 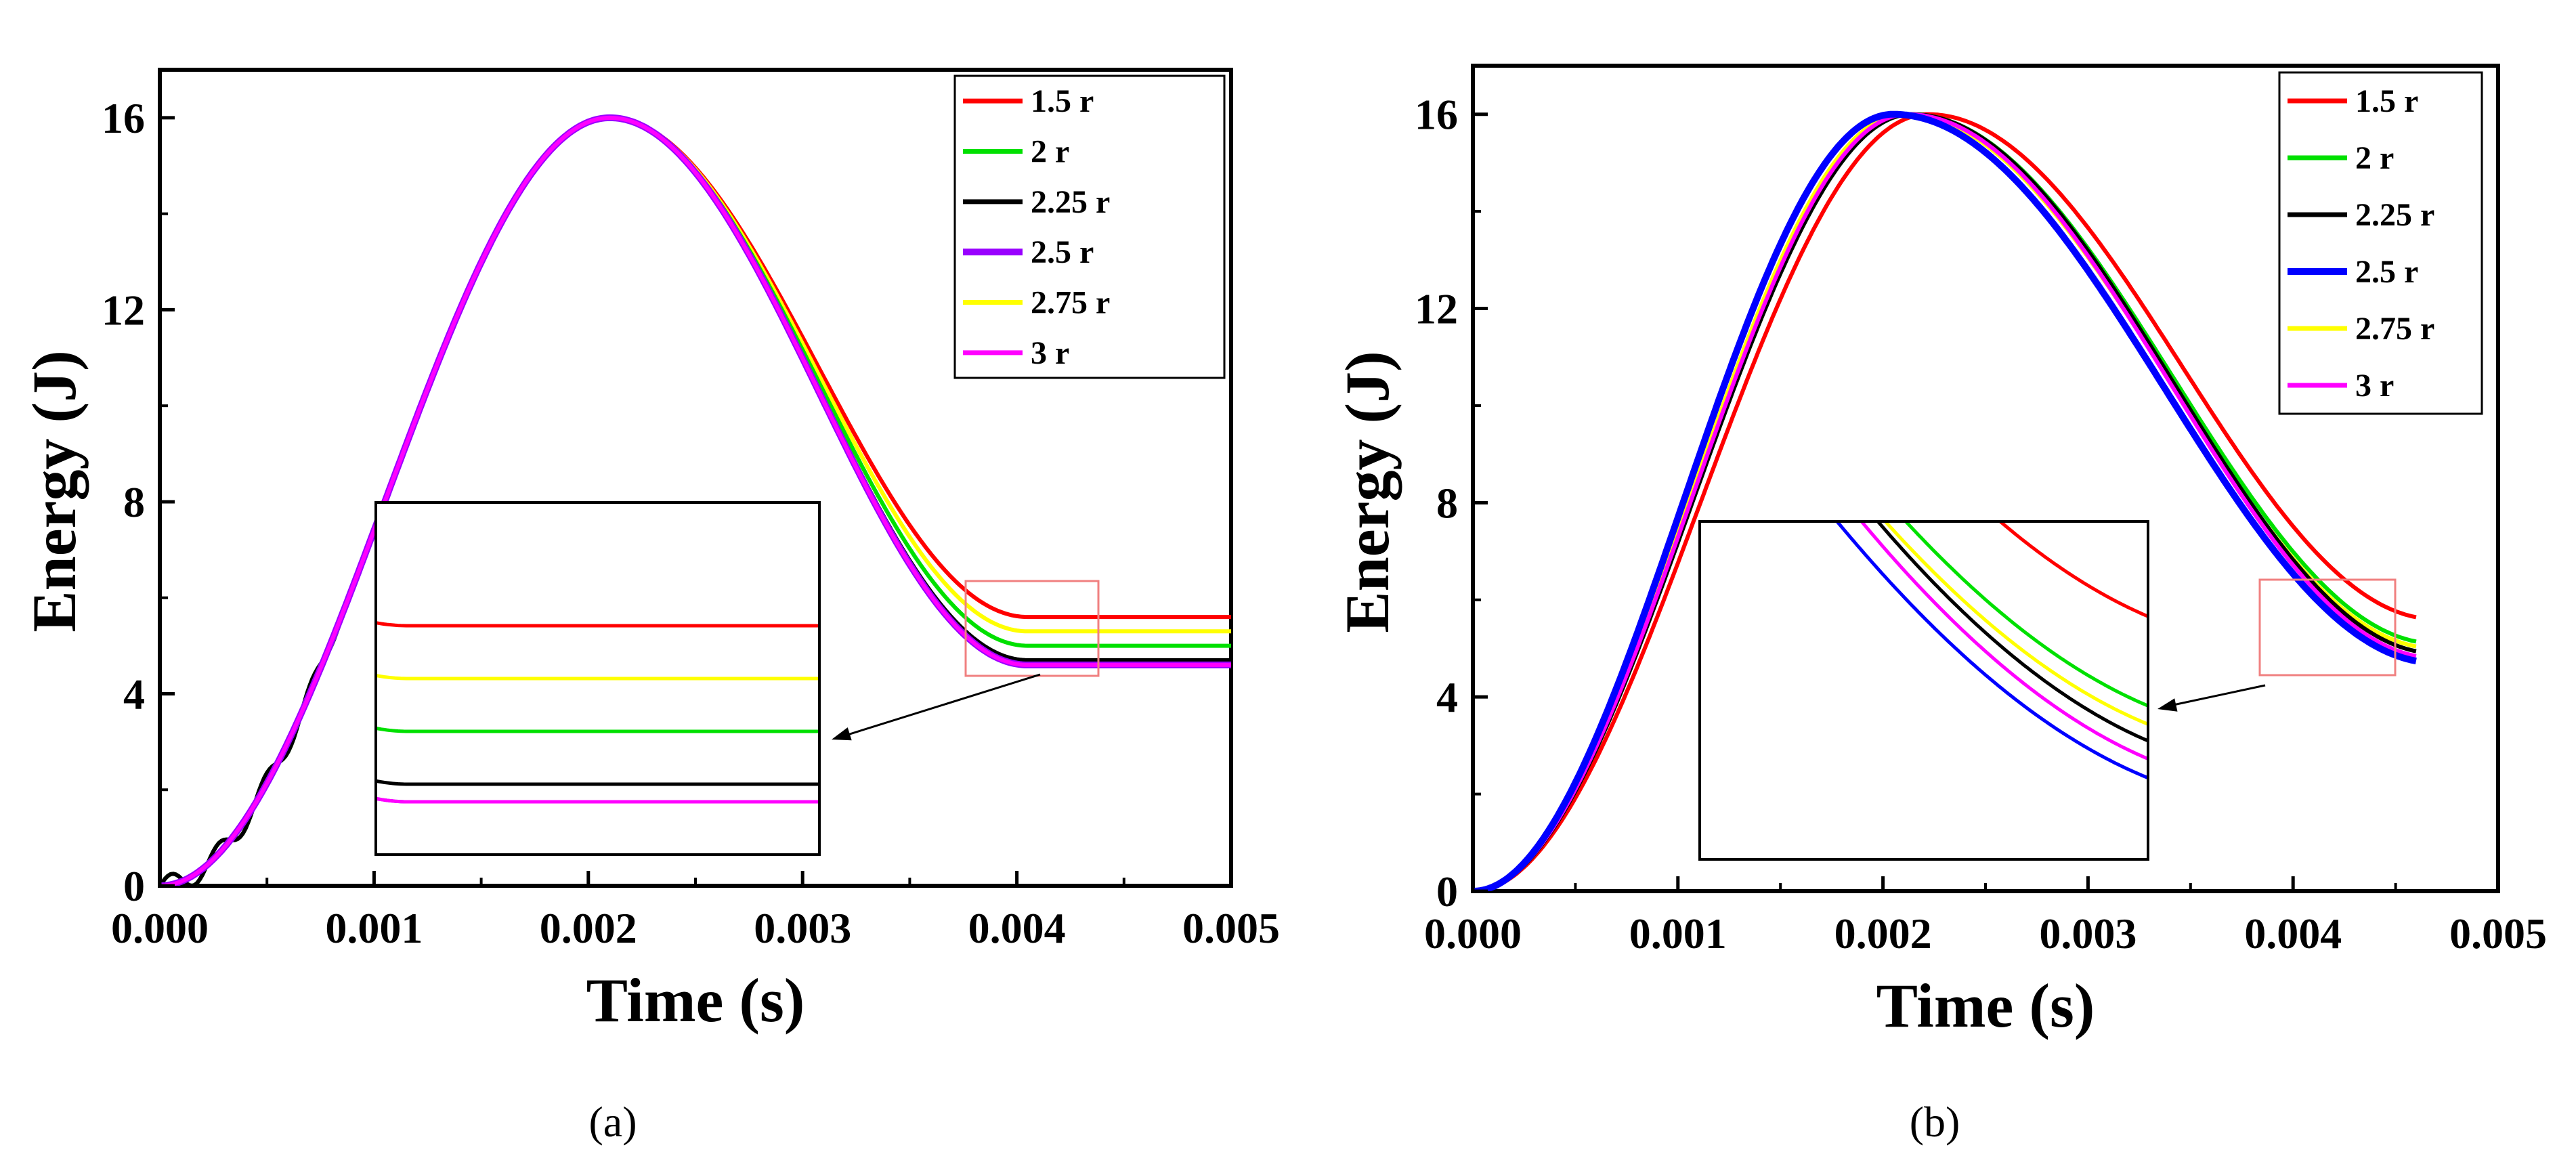 What do you see at coordinates (612, 1122) in the screenshot?
I see `panel-caption: (a)` at bounding box center [612, 1122].